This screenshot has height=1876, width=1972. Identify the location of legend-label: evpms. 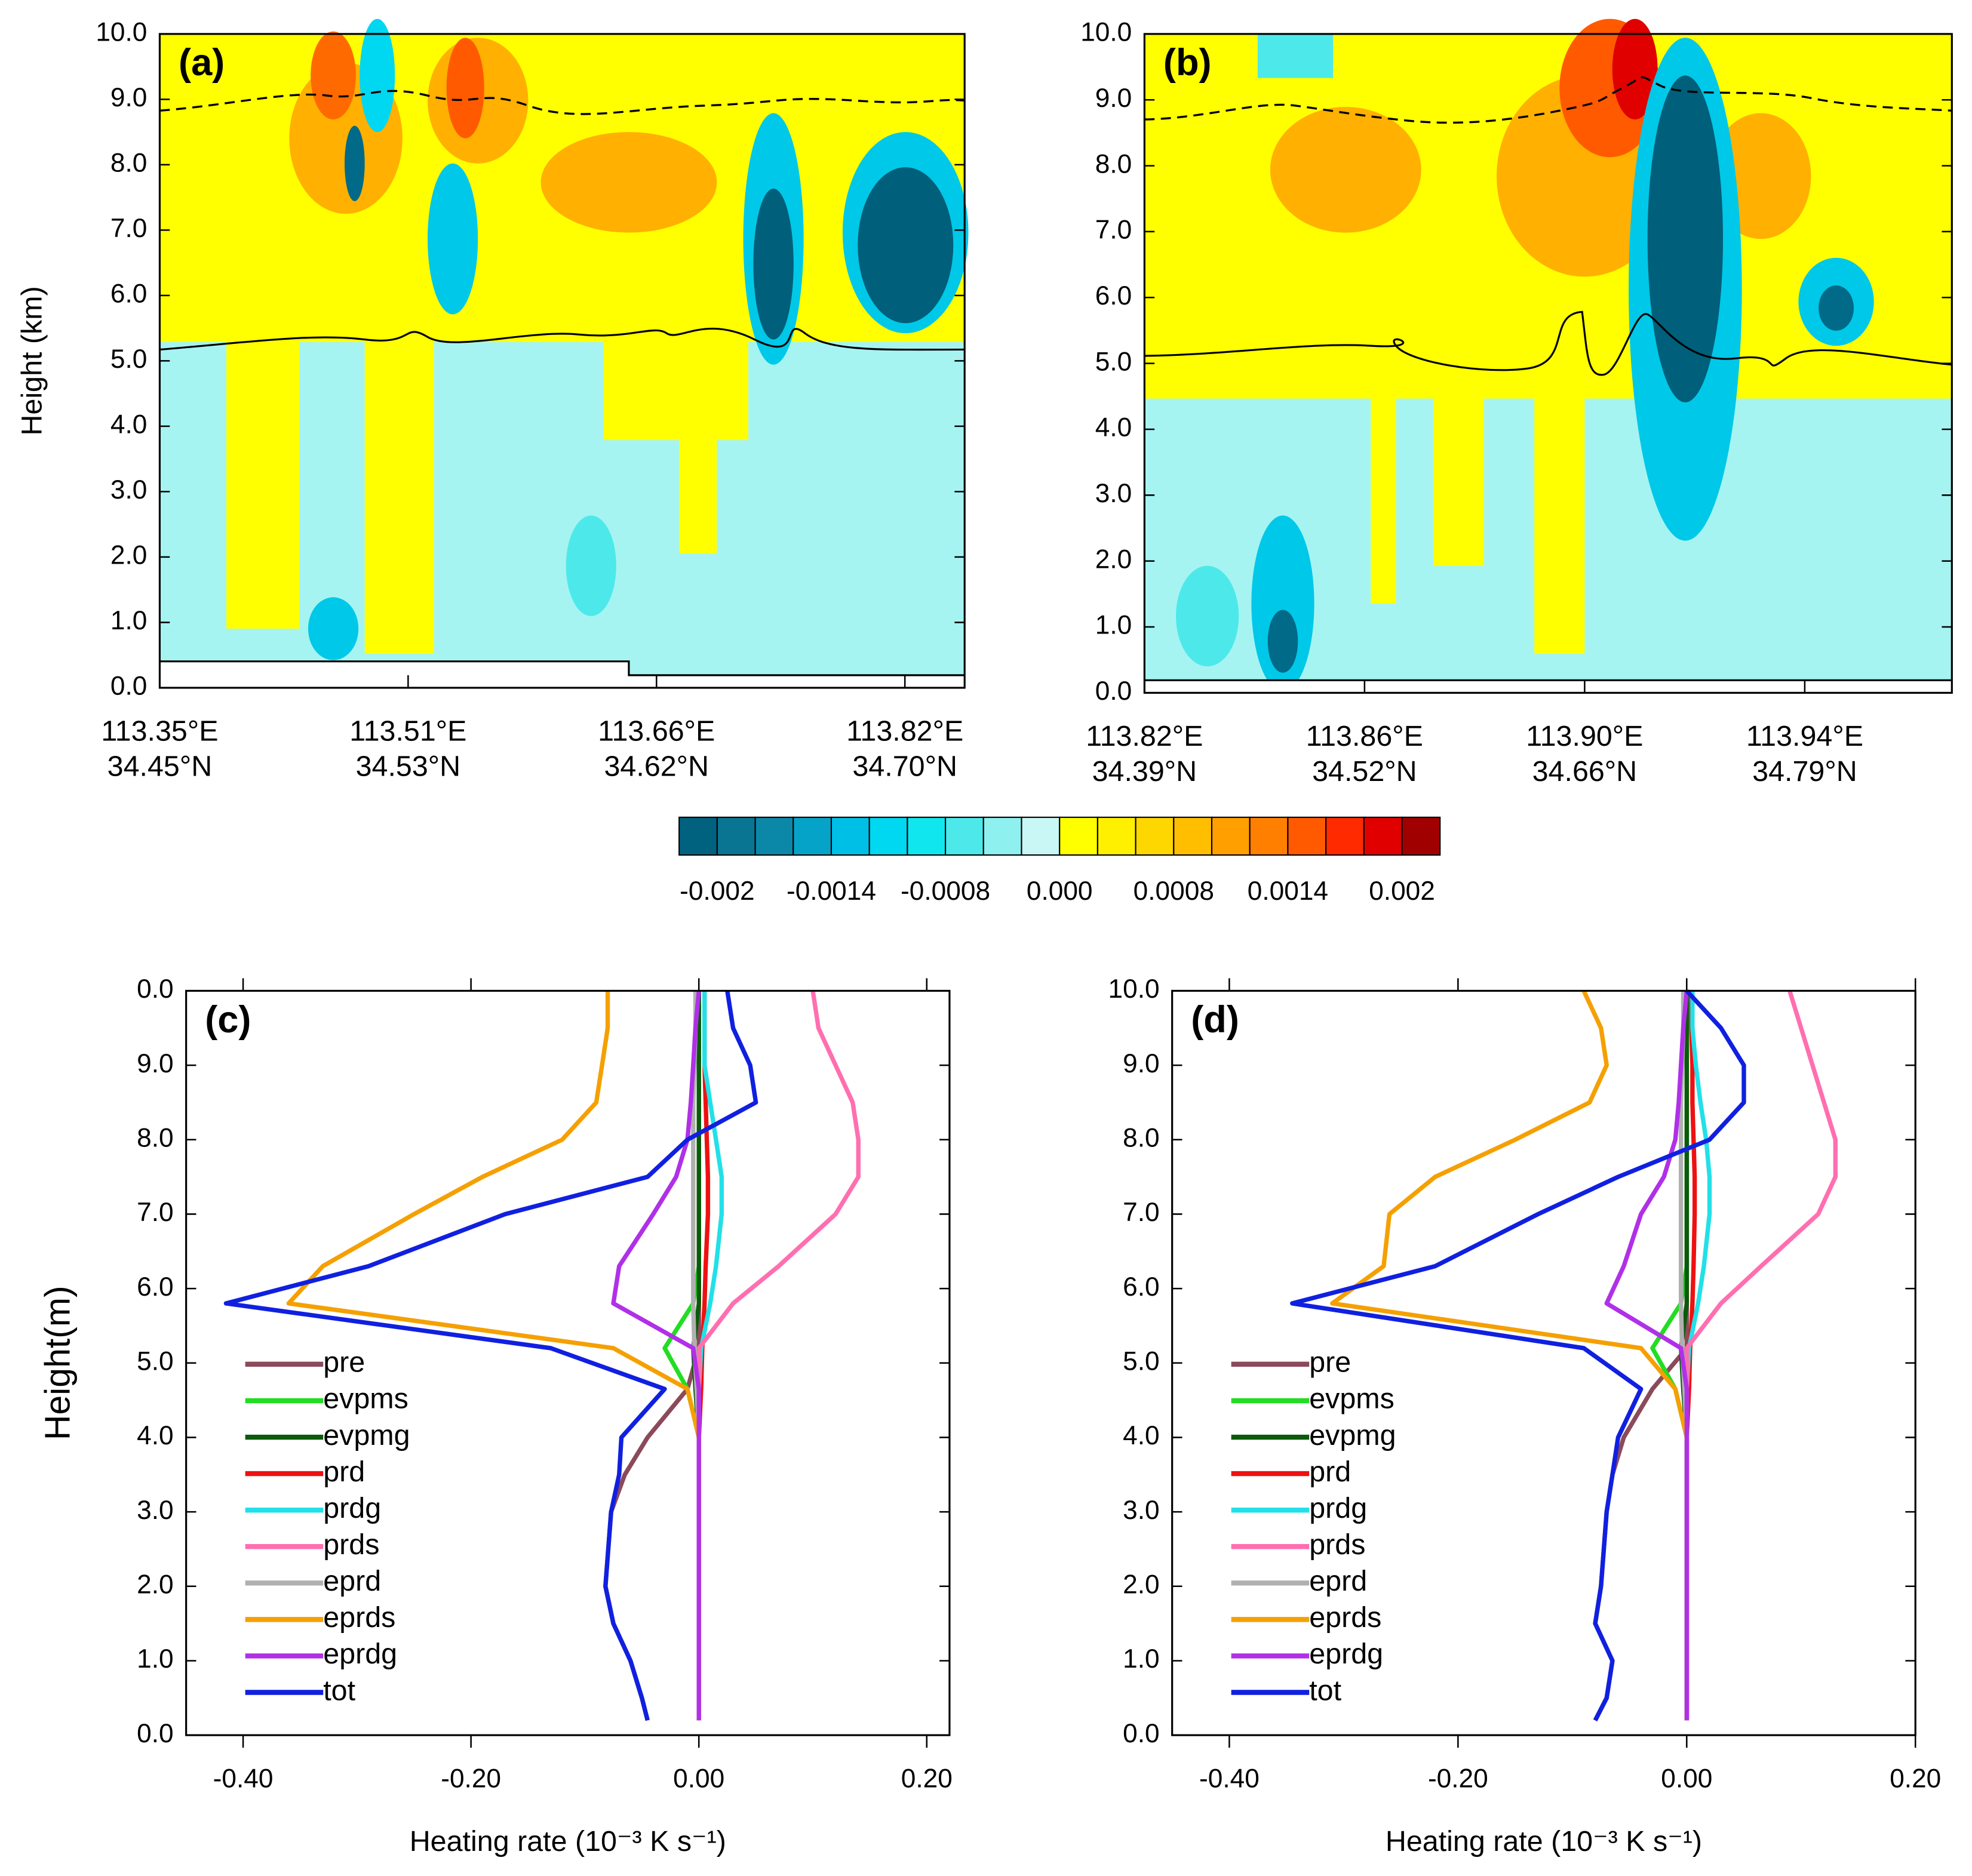
(365, 1399).